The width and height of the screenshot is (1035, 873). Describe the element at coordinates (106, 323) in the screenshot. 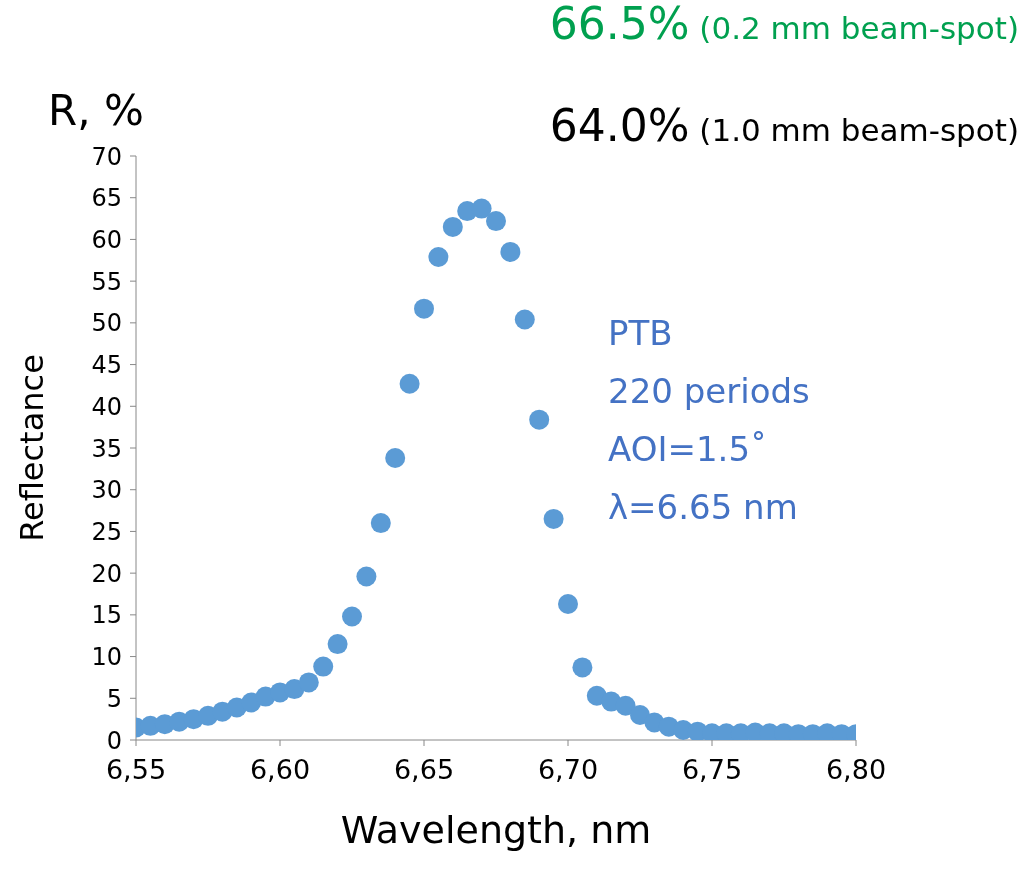

I see `y-tick-label: 50` at that location.